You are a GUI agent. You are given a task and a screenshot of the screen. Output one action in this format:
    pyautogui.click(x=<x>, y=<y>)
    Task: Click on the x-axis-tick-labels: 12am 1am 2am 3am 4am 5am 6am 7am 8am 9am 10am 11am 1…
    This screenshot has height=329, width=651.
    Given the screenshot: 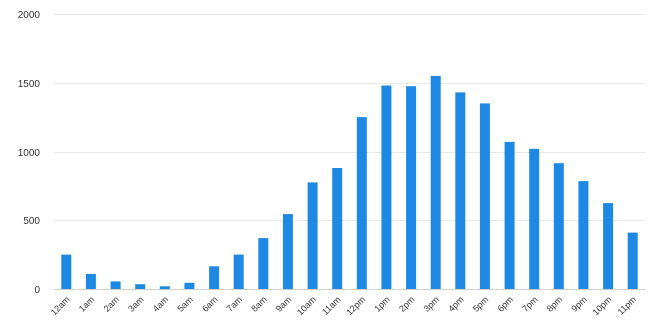 What is the action you would take?
    pyautogui.click(x=343, y=305)
    